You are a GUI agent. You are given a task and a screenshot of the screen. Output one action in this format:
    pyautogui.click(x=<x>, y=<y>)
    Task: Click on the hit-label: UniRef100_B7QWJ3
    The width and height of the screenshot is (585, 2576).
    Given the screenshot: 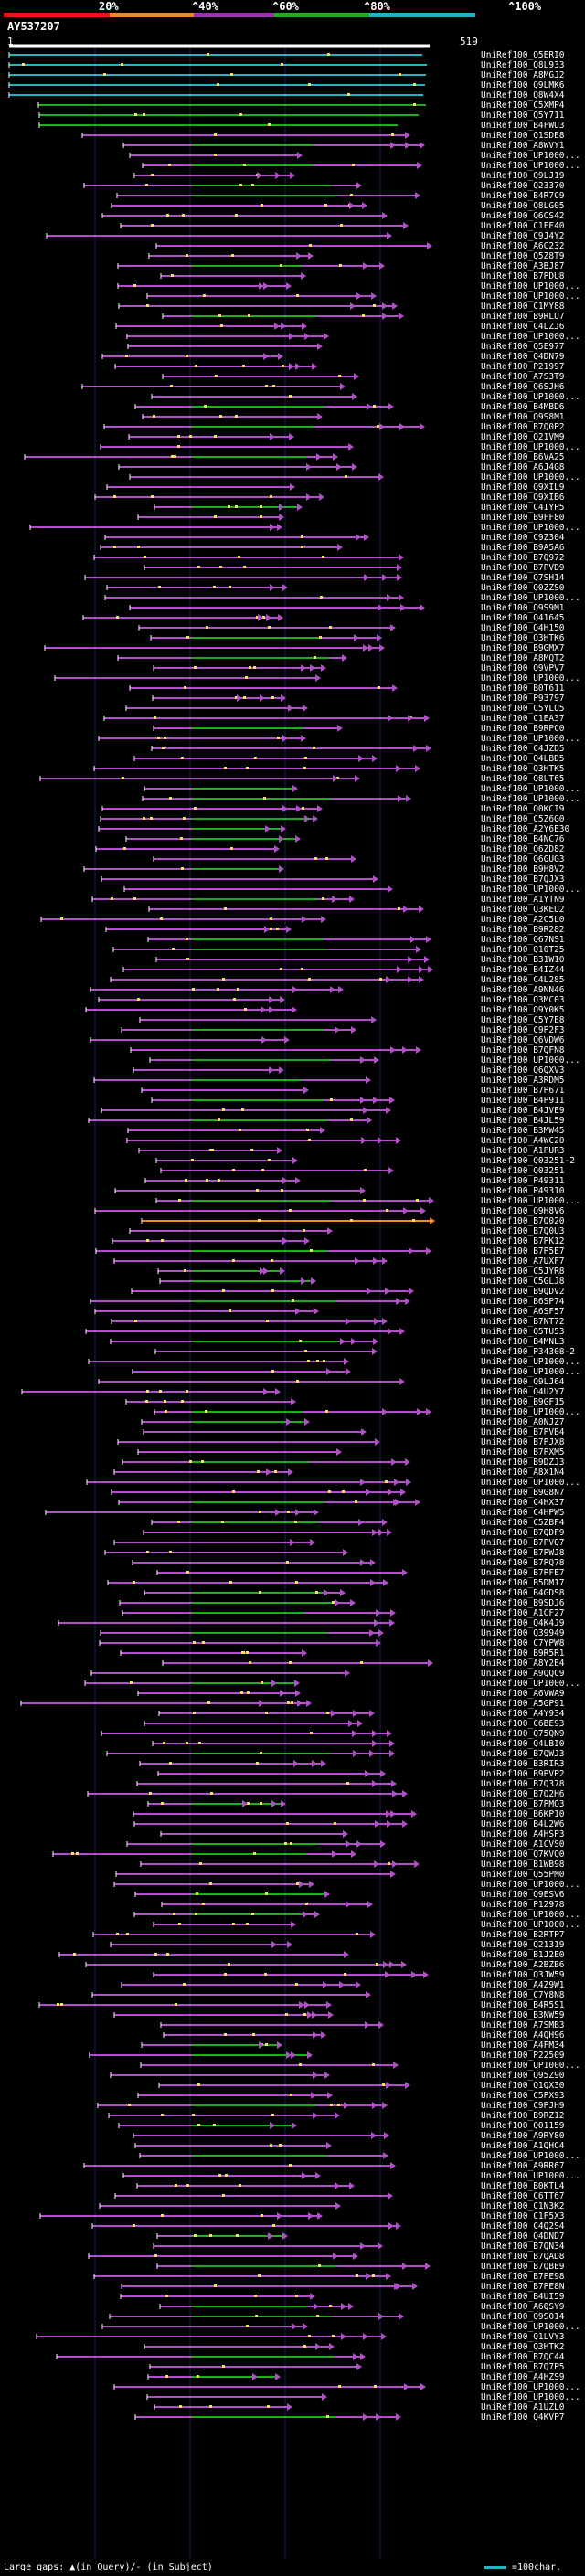 What is the action you would take?
    pyautogui.click(x=523, y=1754)
    